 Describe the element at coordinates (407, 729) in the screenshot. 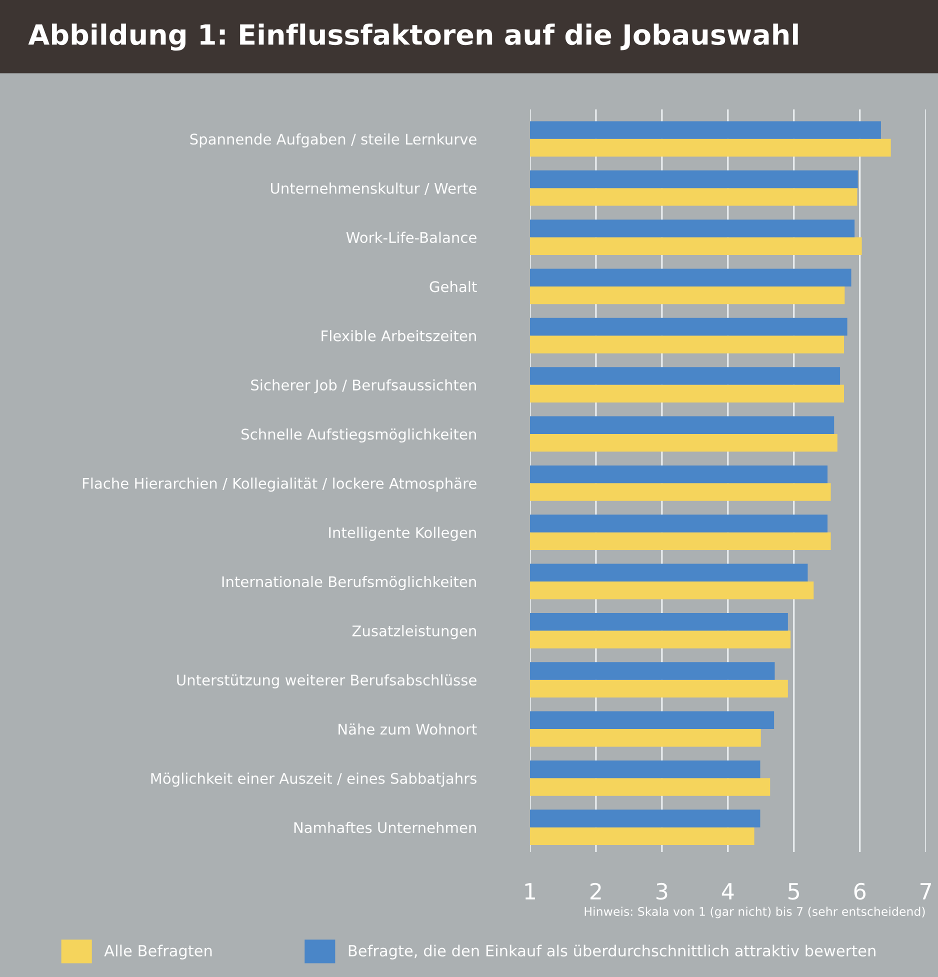

I see `y-tick-label: Nähe zum Wohnort` at that location.